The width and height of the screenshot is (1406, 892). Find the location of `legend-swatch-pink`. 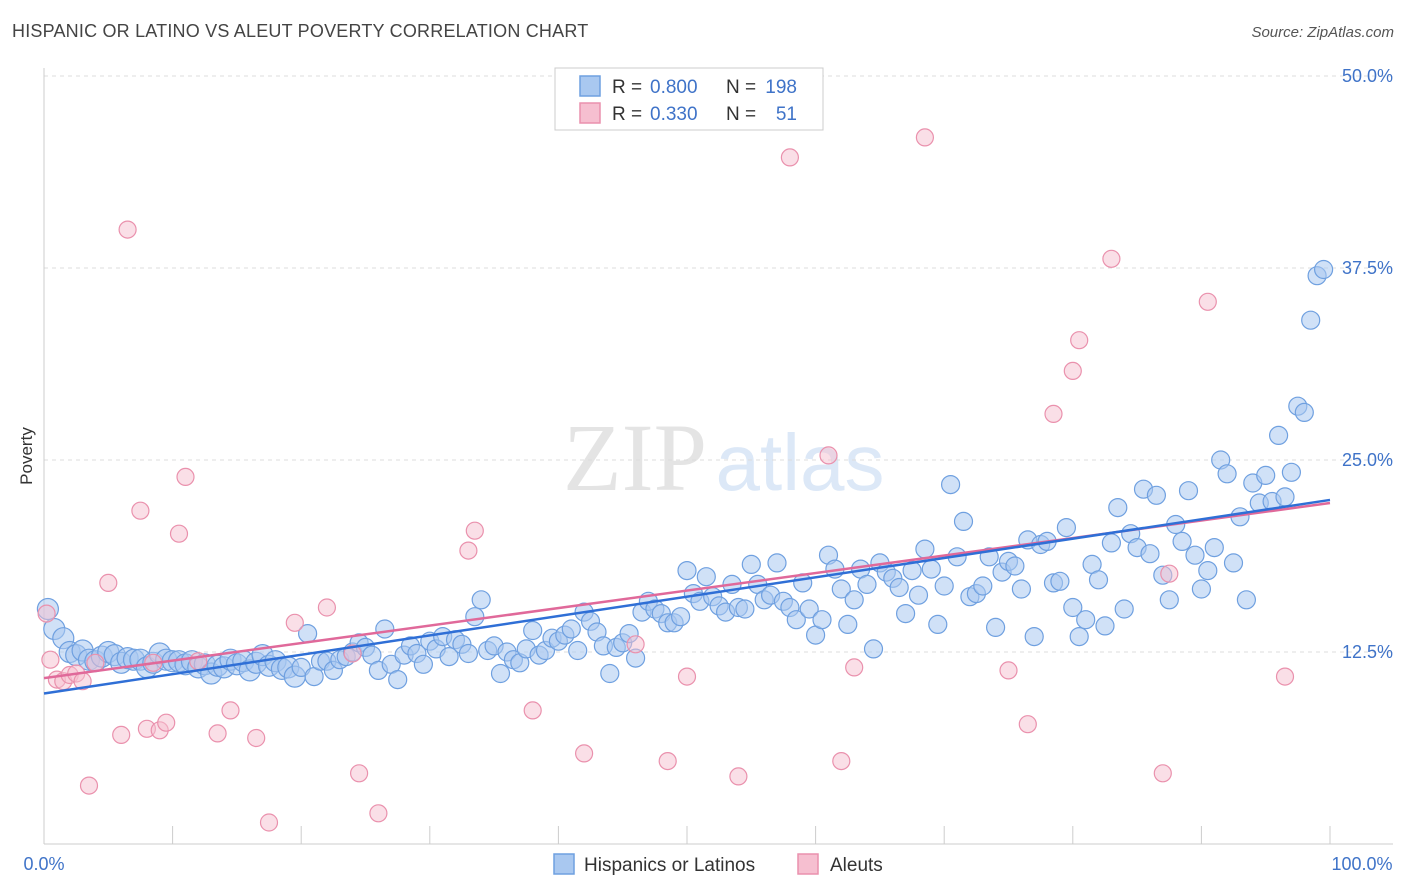

legend-swatch-pink is located at coordinates (590, 113).